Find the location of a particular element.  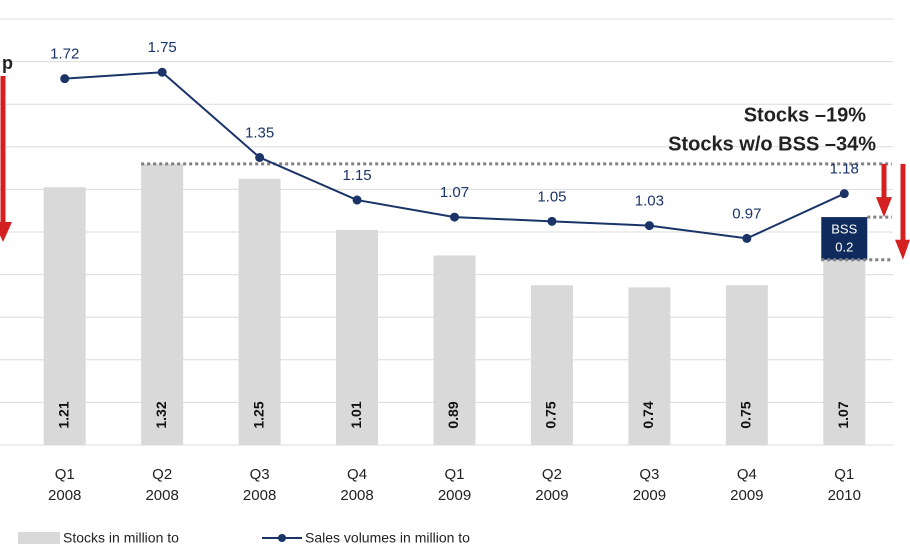

line-value-label: 1.18 is located at coordinates (844, 169).